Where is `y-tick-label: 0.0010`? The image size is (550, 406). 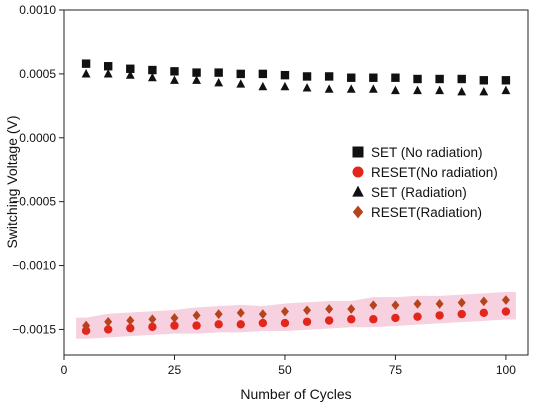 y-tick-label: 0.0010 is located at coordinates (37, 10).